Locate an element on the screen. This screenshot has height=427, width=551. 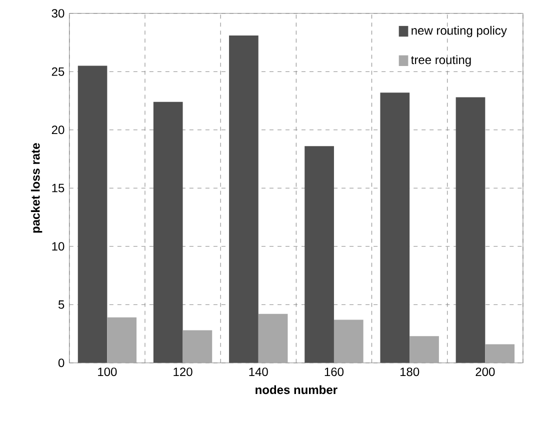
x-tick-label: 120 is located at coordinates (183, 372).